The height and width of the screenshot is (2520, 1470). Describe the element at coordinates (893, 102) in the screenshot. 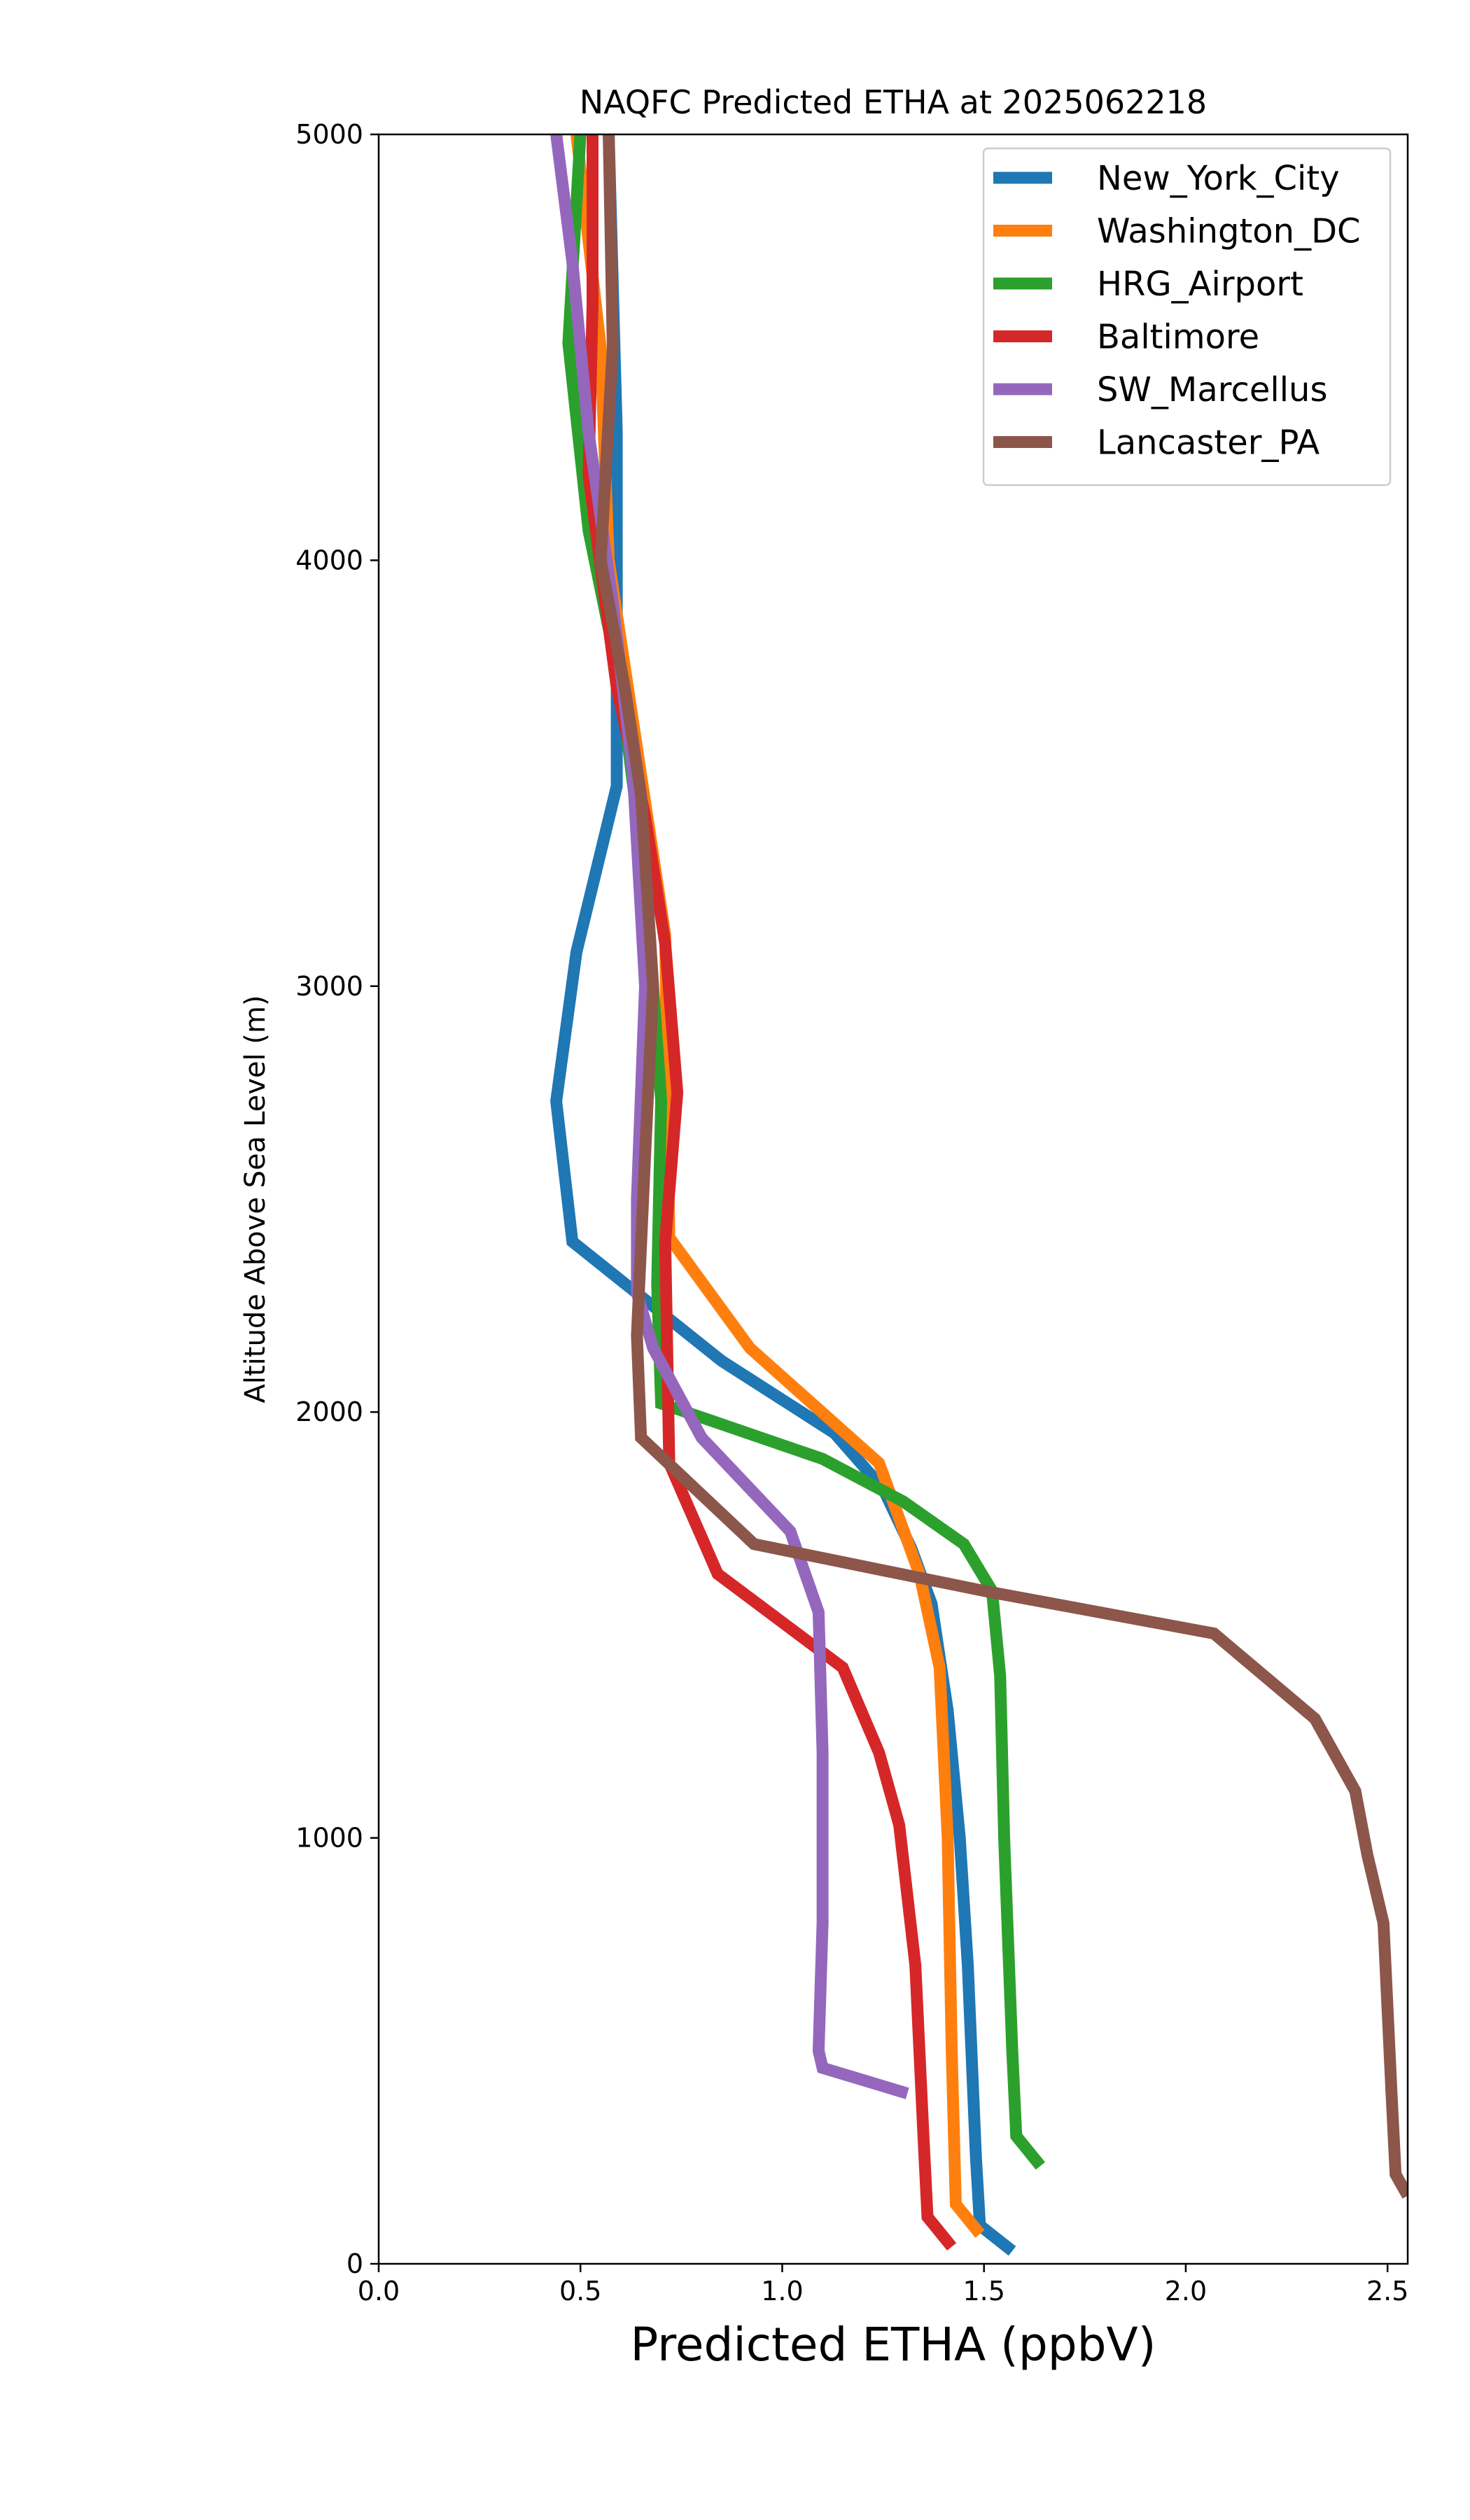

I see `chart-title: NAQFC Predicted ETHA at 2025062218` at that location.